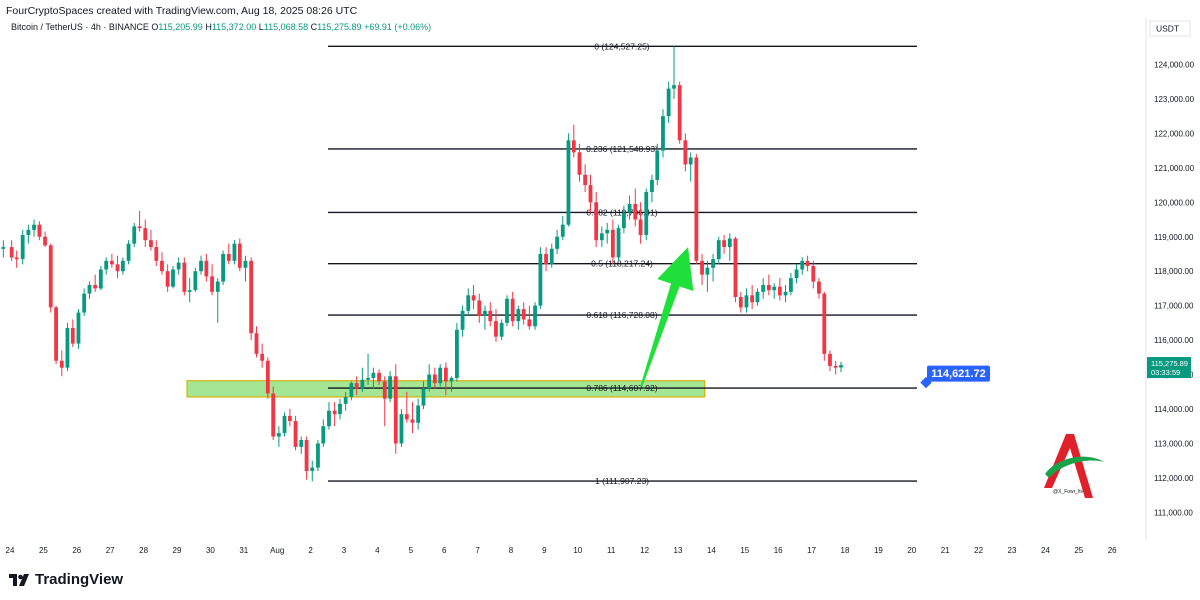 Image resolution: width=1200 pixels, height=600 pixels. I want to click on target-price-label: 114,621.72, so click(955, 377).